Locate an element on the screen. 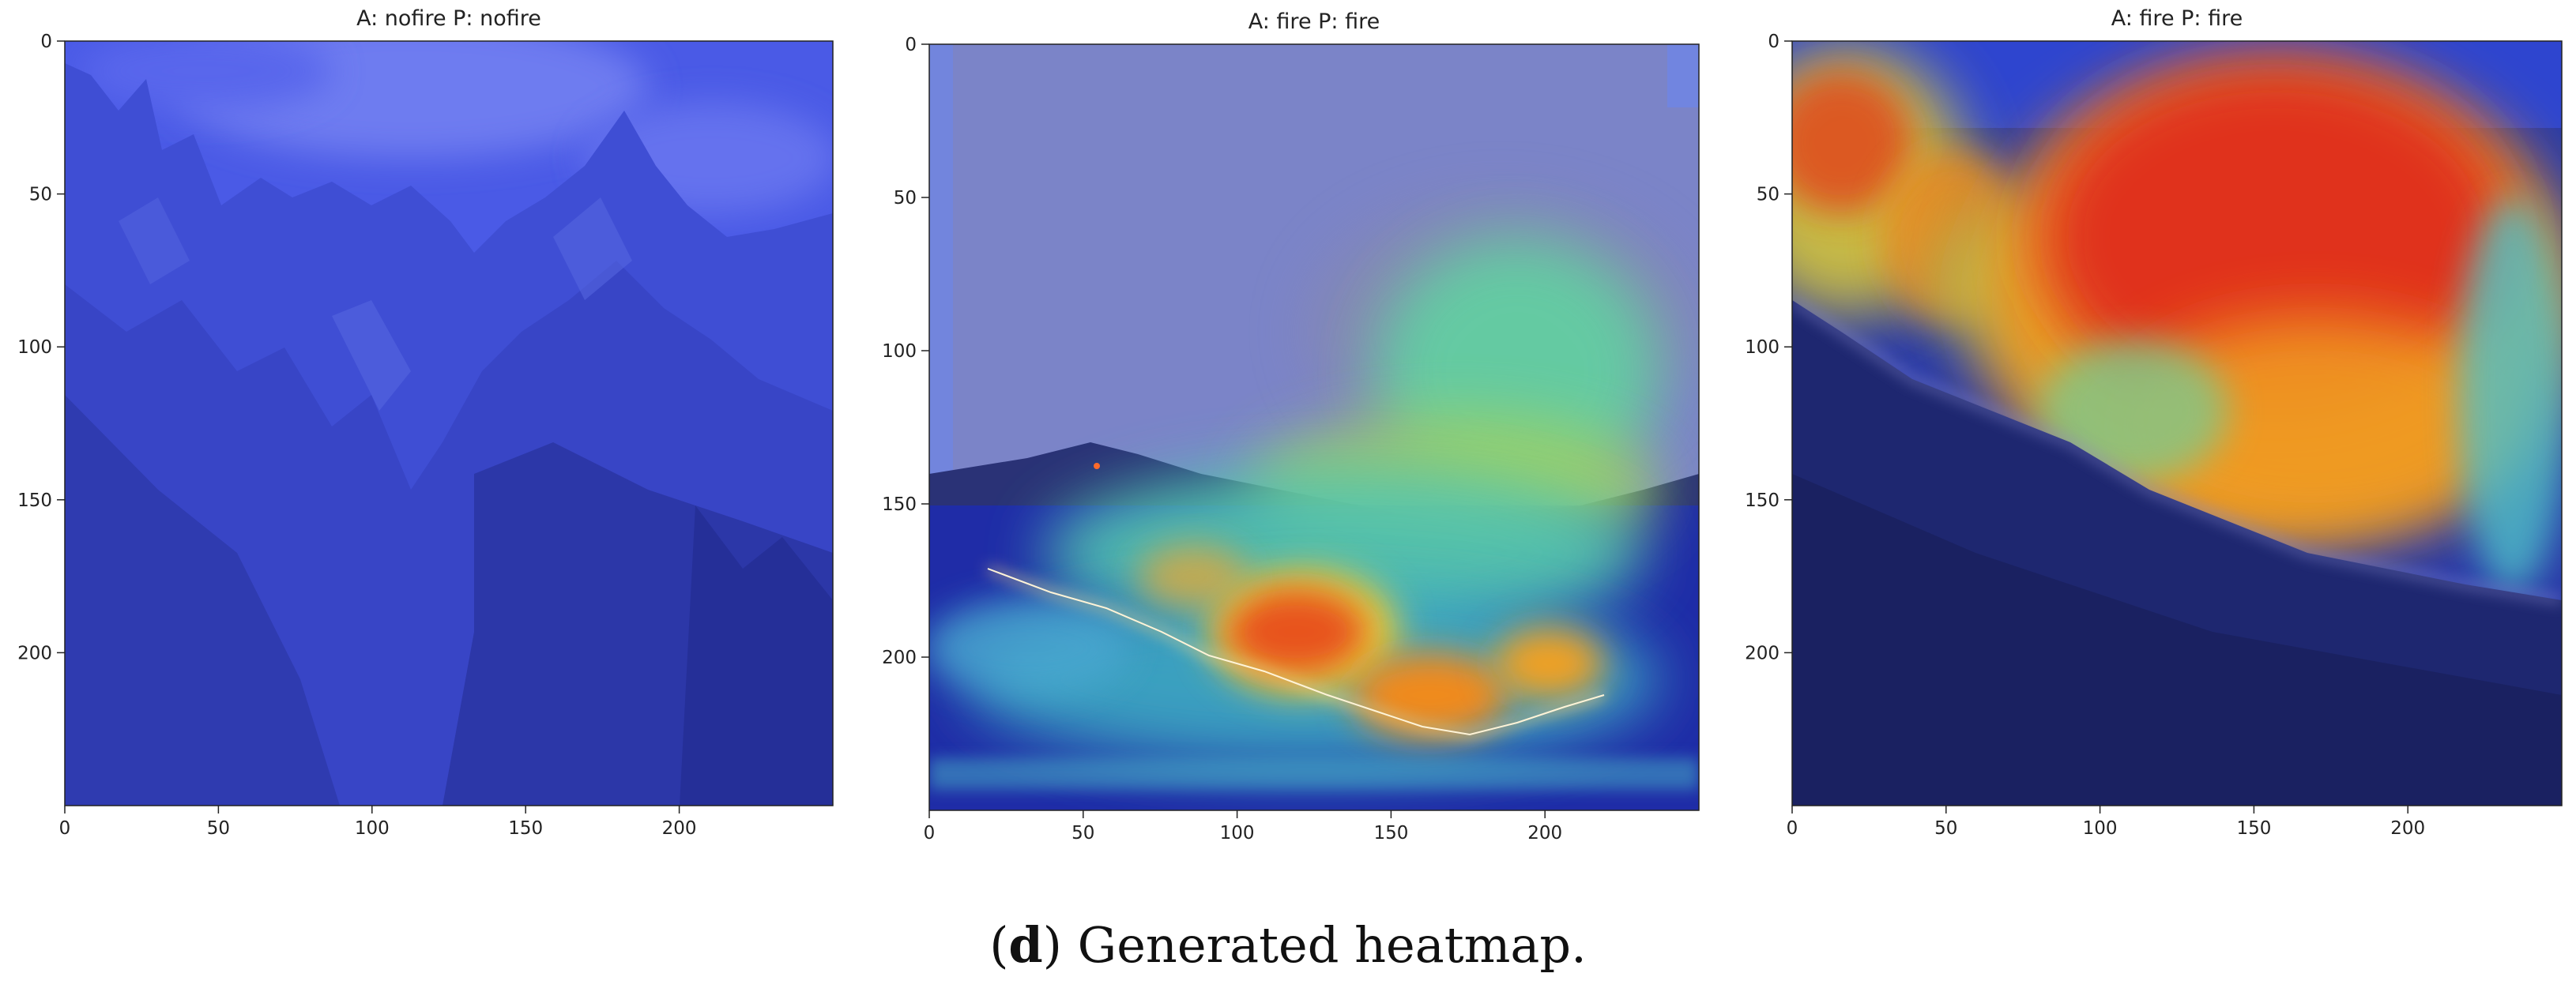  caption-open-paren: ( is located at coordinates (999, 945).